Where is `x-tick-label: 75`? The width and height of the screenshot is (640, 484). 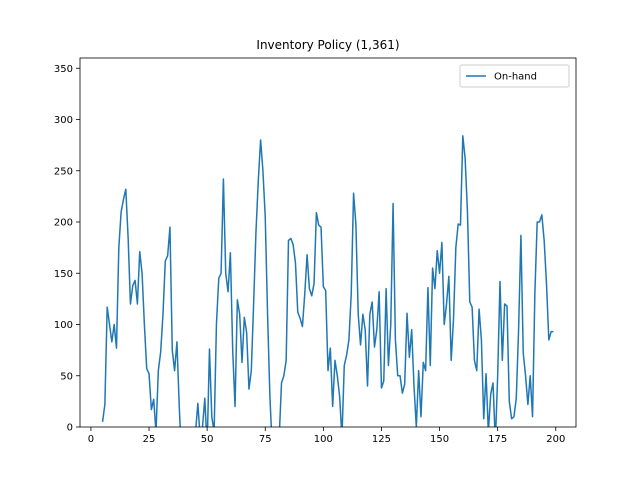 x-tick-label: 75 is located at coordinates (265, 439).